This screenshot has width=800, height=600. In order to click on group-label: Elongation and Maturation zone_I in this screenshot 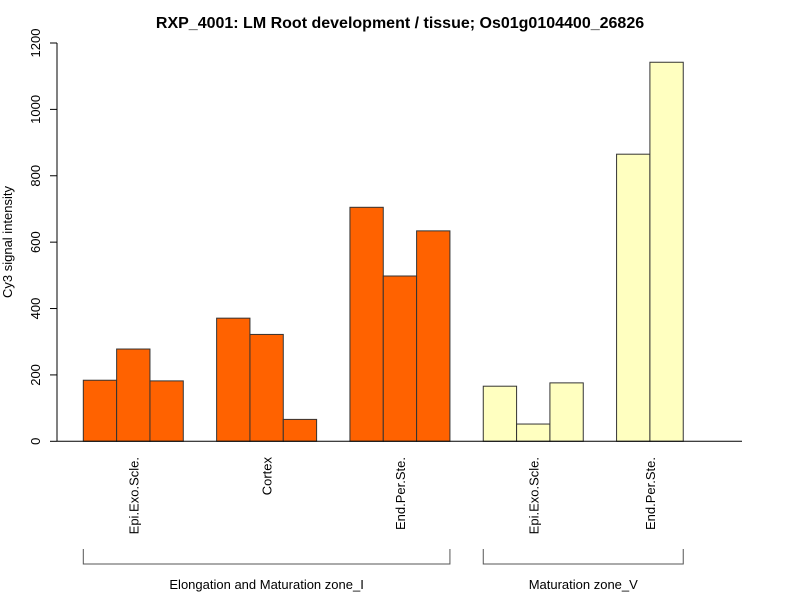, I will do `click(266, 584)`.